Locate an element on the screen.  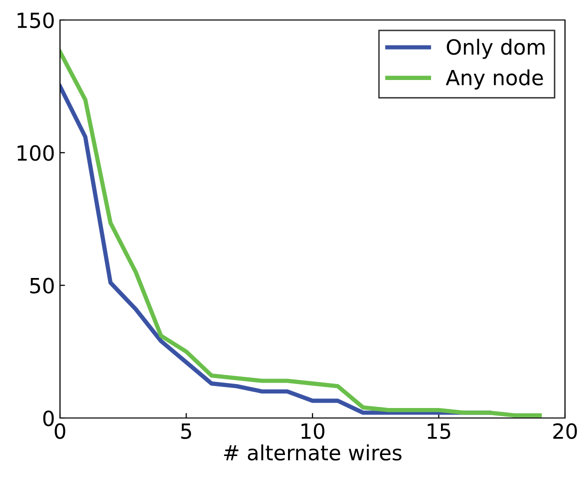
y-tick-label: 50 is located at coordinates (42, 286).